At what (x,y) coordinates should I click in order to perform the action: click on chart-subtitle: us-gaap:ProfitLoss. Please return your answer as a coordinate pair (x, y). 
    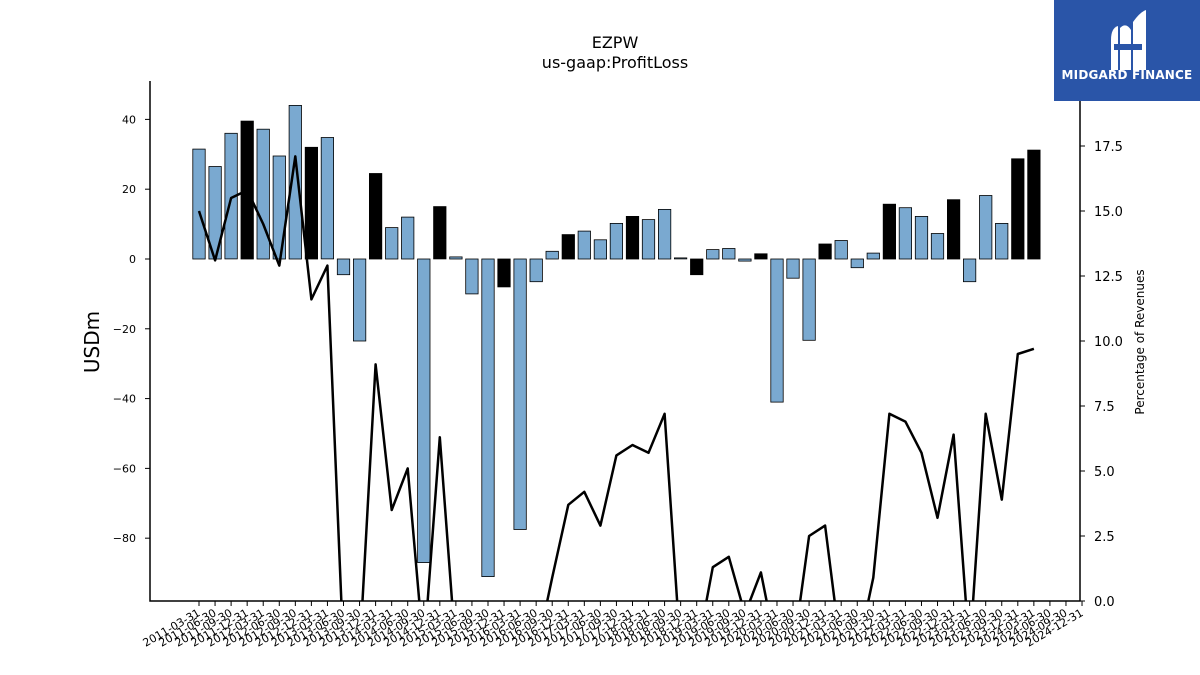
    Looking at the image, I should click on (615, 62).